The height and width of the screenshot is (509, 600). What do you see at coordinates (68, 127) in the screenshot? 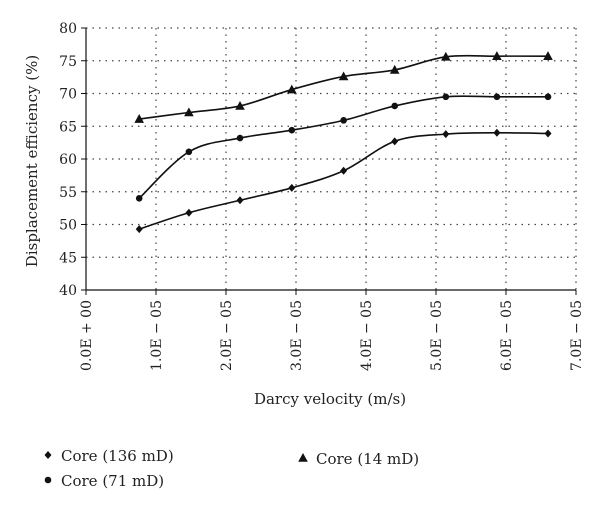
I see `y-tick-label: 65` at bounding box center [68, 127].